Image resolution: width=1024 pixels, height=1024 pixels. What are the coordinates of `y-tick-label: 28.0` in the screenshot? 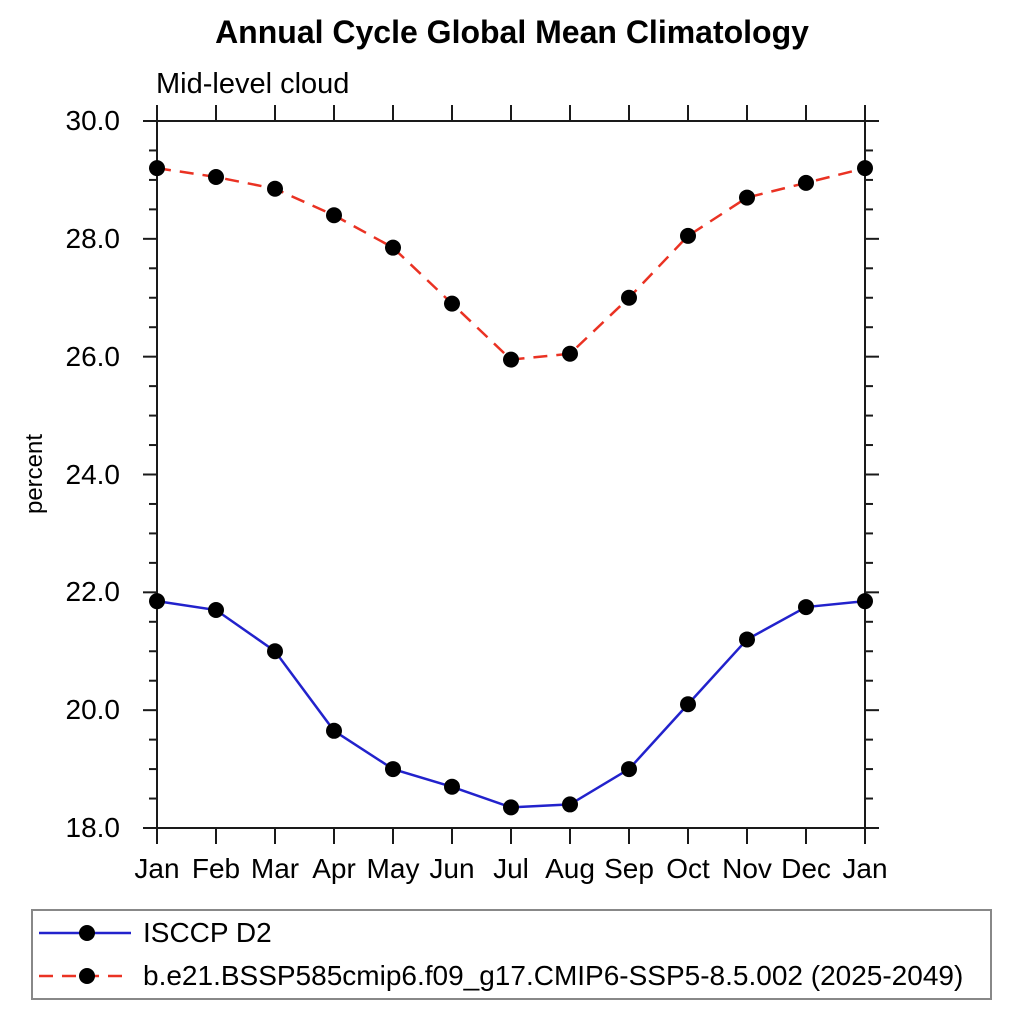 It's located at (93, 238).